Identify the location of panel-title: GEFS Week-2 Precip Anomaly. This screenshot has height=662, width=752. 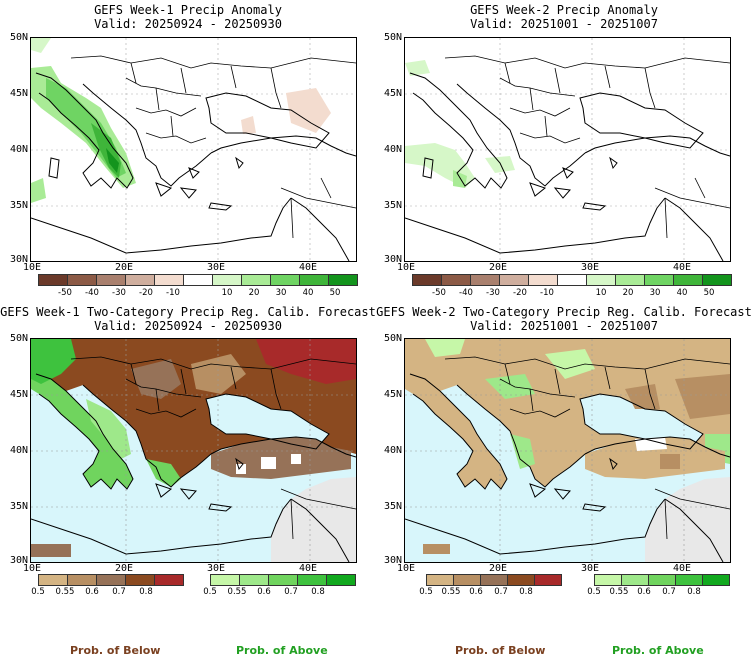
(564, 10).